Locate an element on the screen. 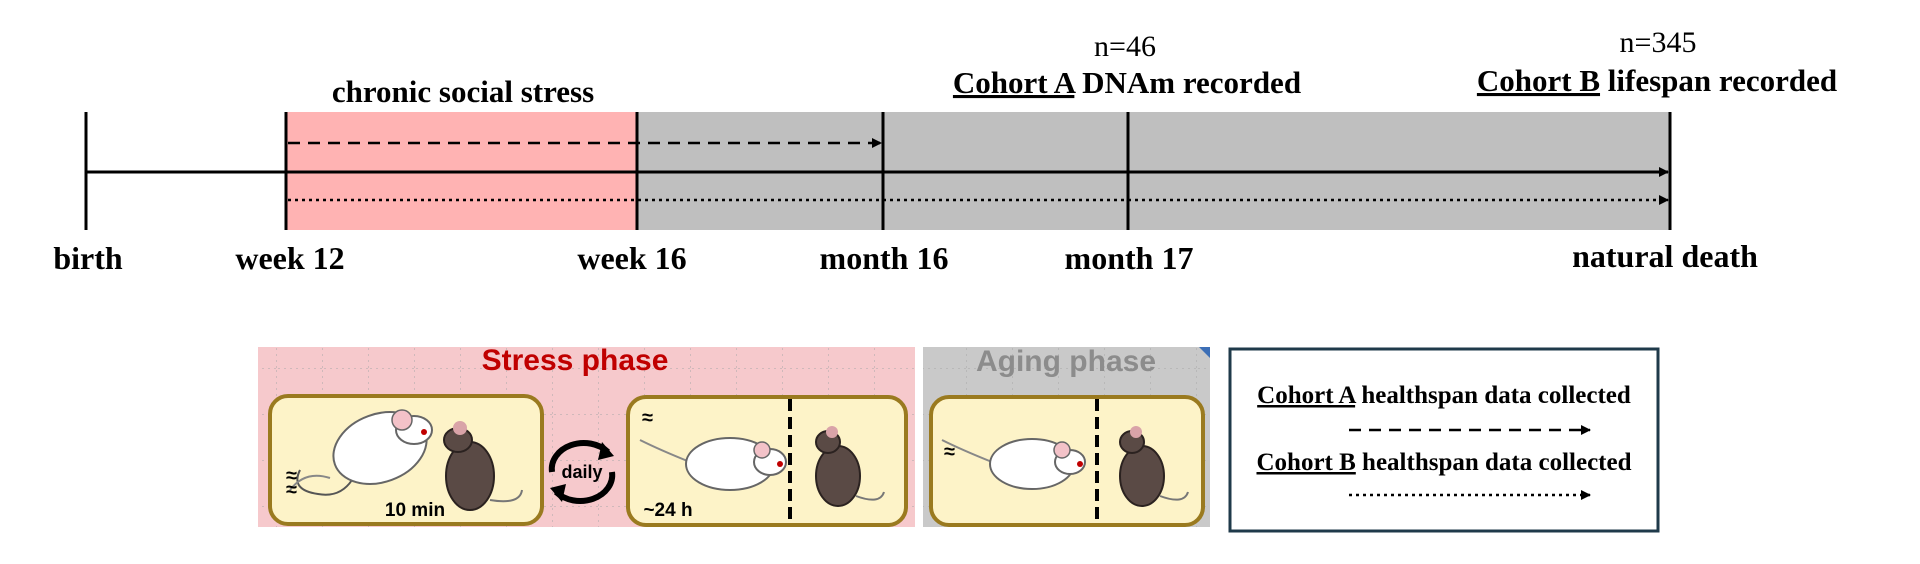  daily-cycle-icon: daily is located at coordinates (582, 472).